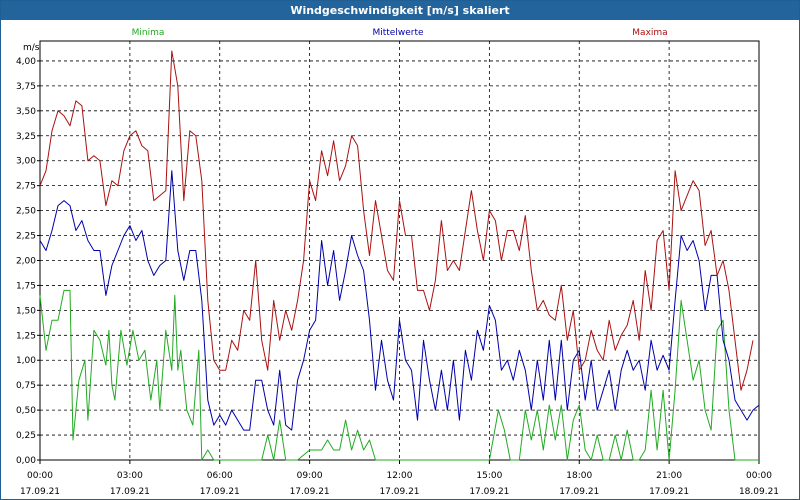 The image size is (800, 500). I want to click on y-tick-label: 3,00, so click(26, 162).